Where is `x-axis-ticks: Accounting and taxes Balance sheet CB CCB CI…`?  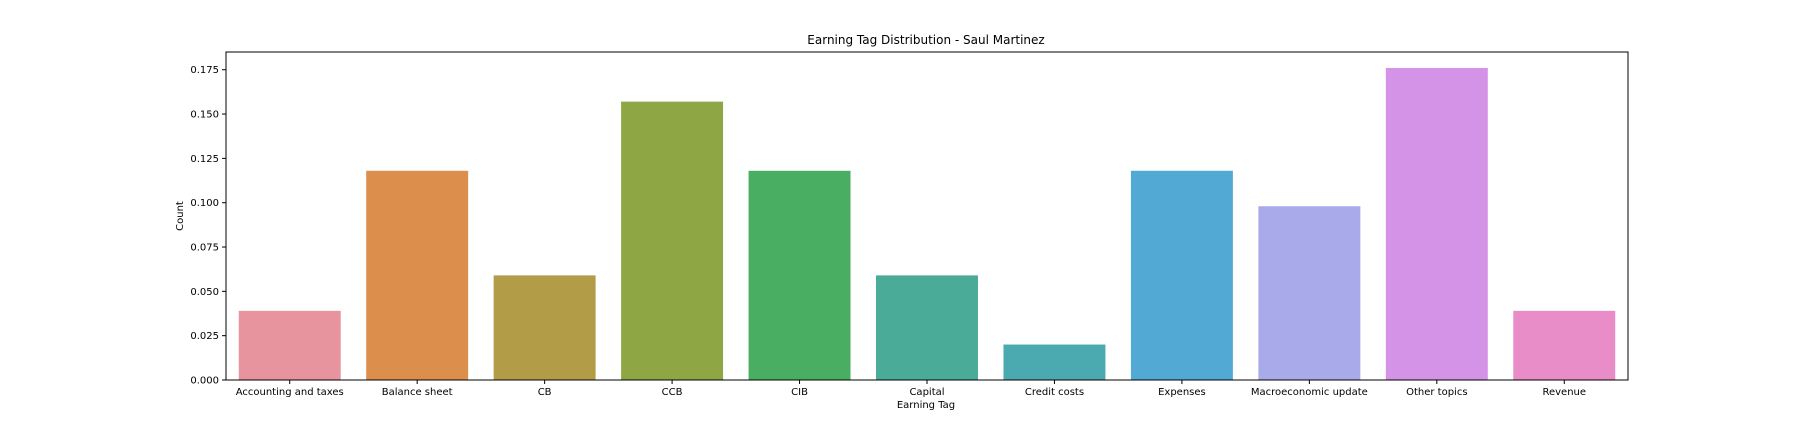 x-axis-ticks: Accounting and taxes Balance sheet CB CCB CI… is located at coordinates (911, 389).